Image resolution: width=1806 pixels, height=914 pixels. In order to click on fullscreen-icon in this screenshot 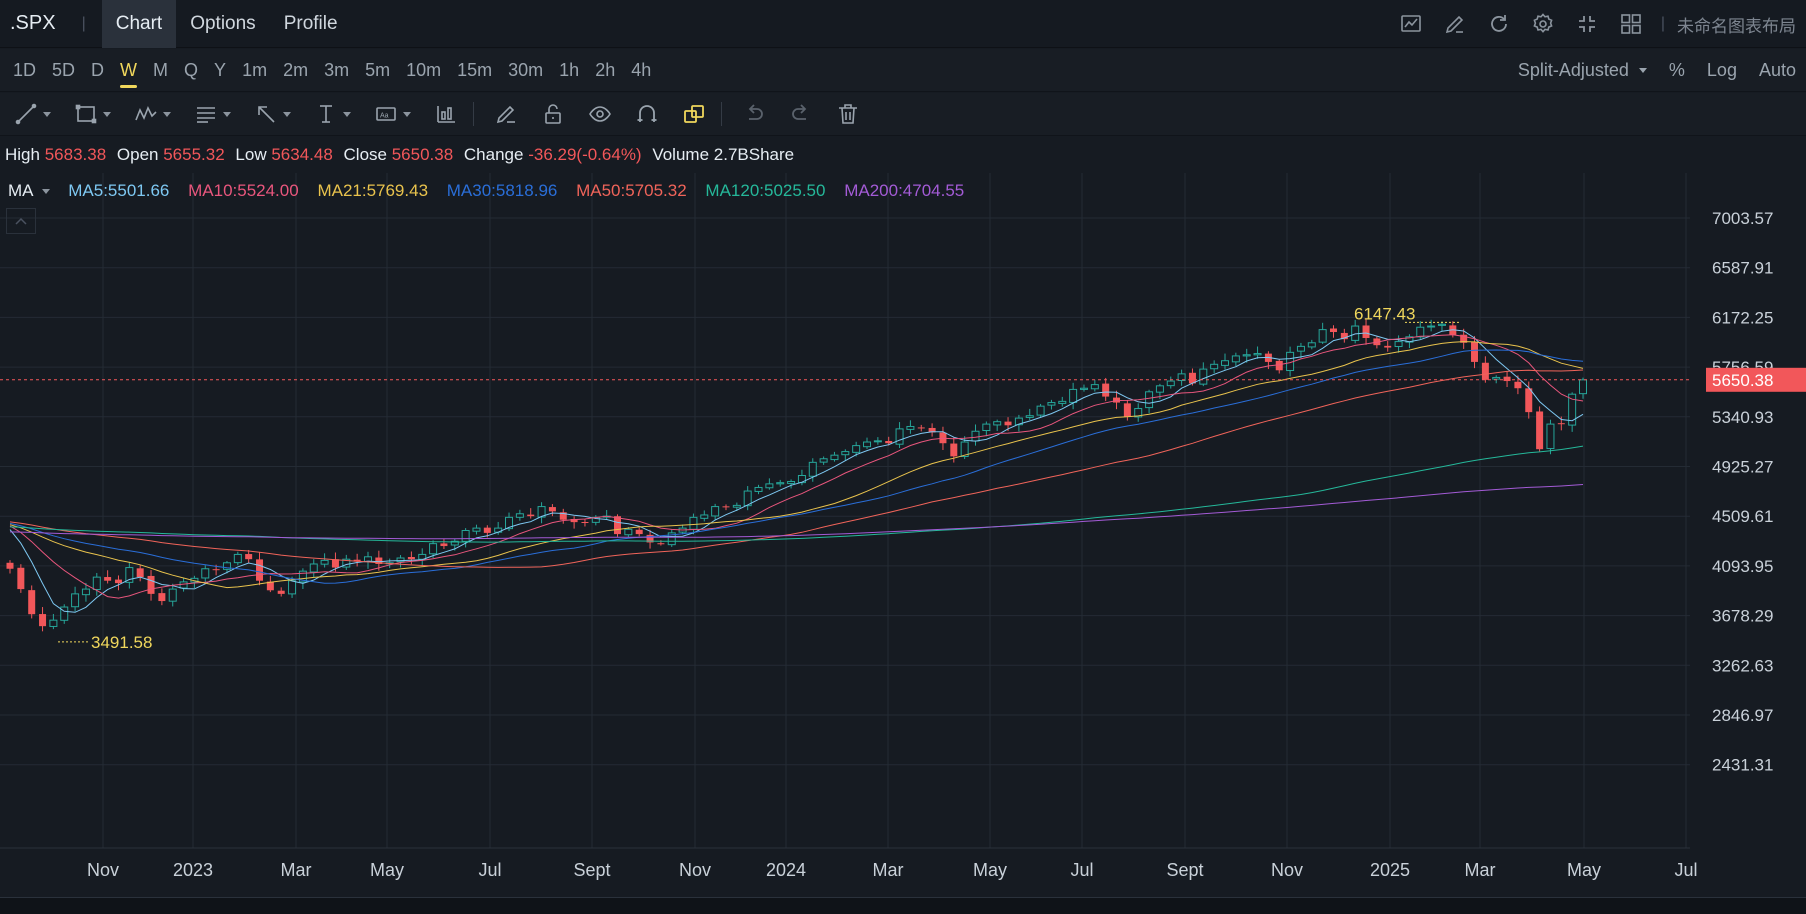, I will do `click(1587, 24)`.